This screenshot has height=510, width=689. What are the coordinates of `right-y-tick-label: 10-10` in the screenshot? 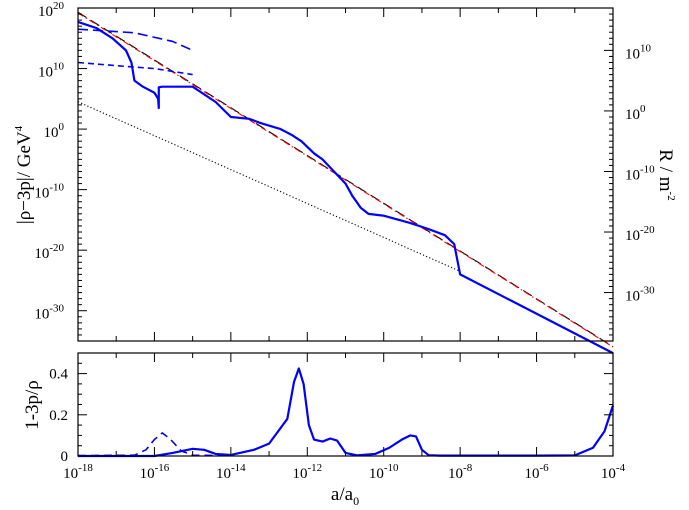 It's located at (640, 173).